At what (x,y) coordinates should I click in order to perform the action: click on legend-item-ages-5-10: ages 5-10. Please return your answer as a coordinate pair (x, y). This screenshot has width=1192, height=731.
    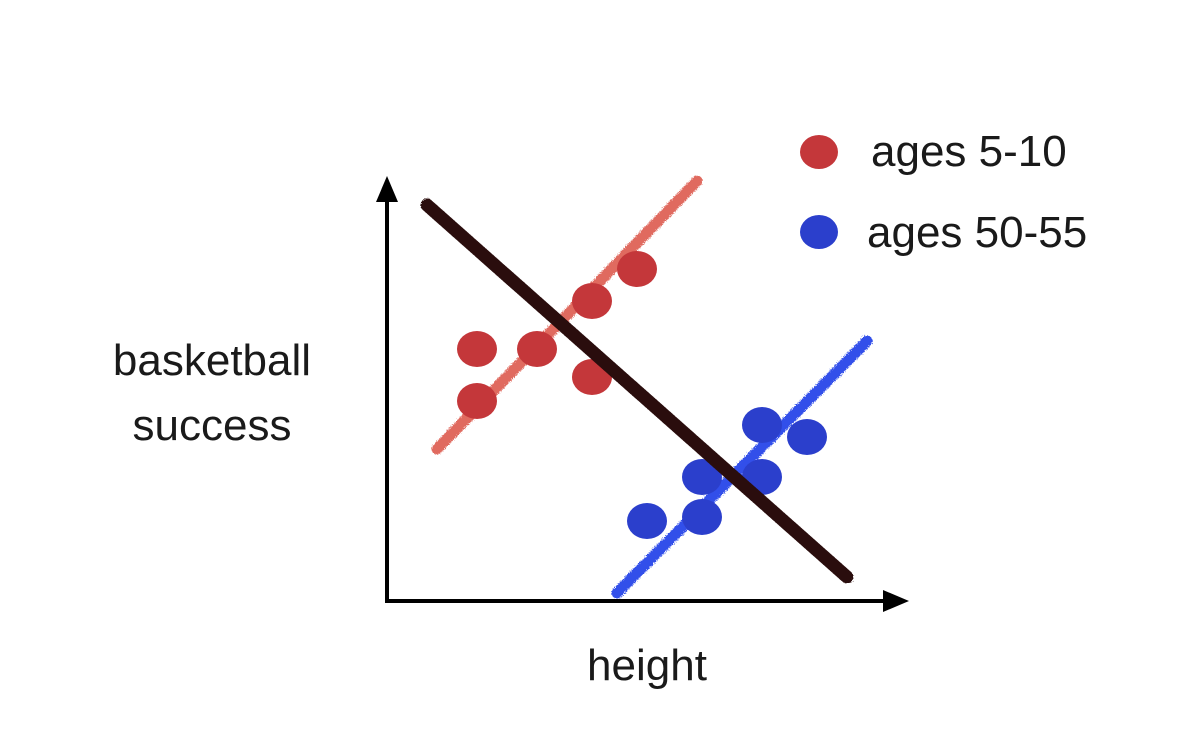
    Looking at the image, I should click on (933, 151).